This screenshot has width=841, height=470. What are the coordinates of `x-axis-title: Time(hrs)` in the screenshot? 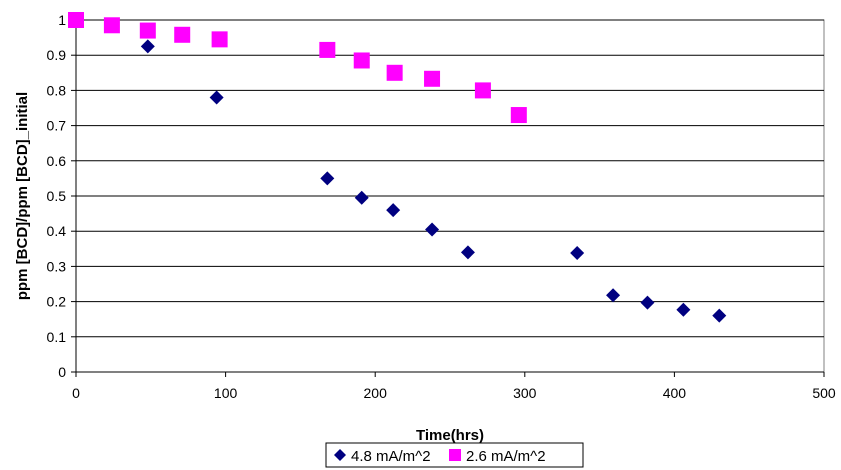 It's located at (450, 435).